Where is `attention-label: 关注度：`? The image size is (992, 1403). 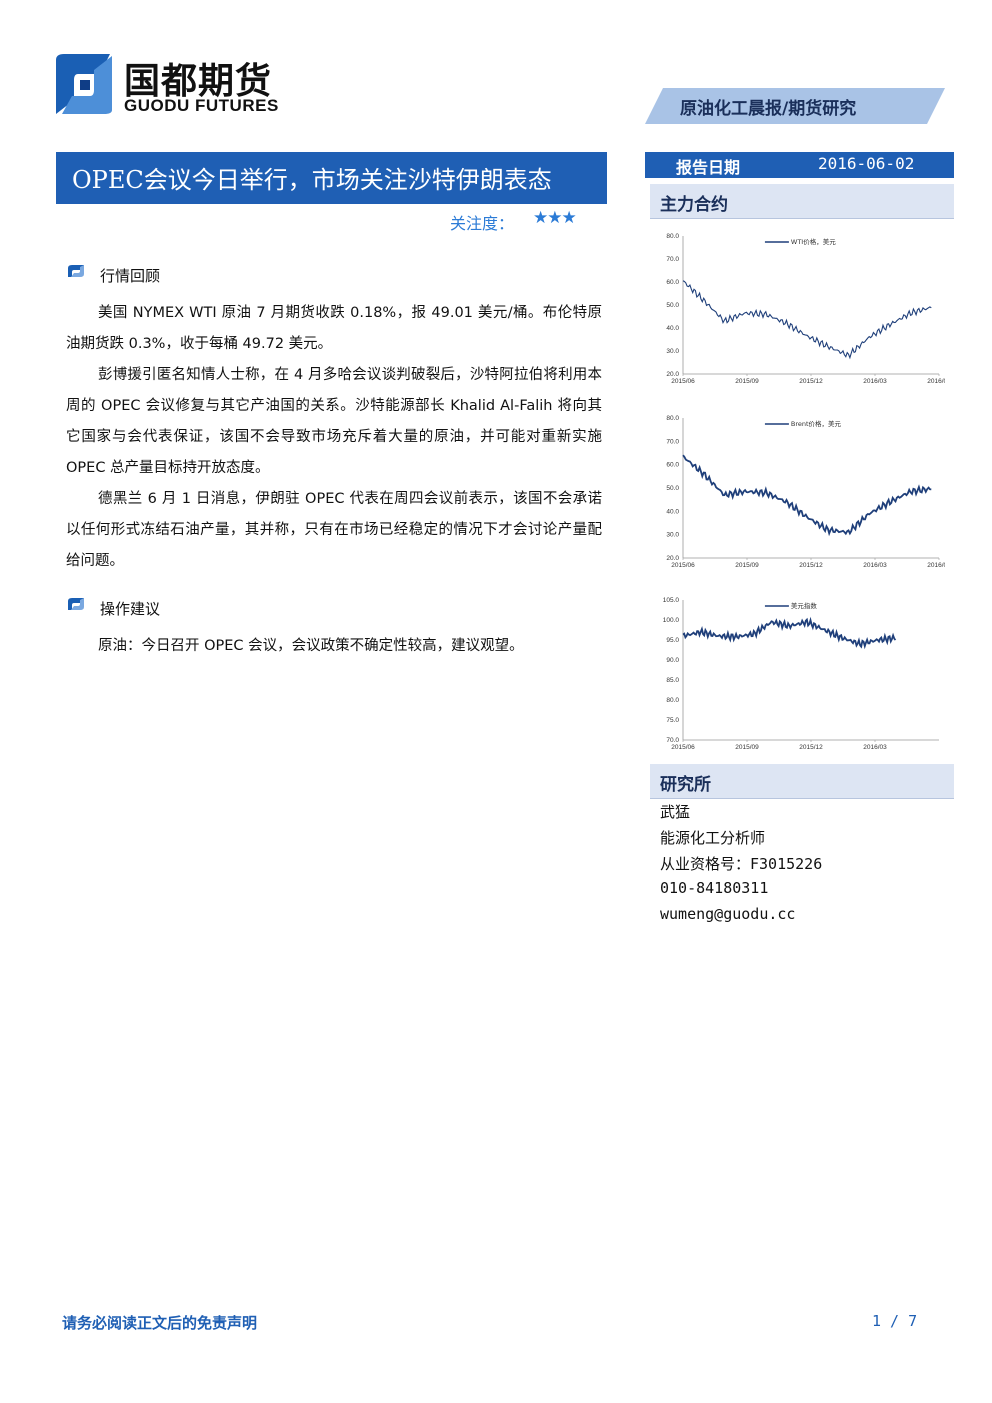
attention-label: 关注度： is located at coordinates (482, 223).